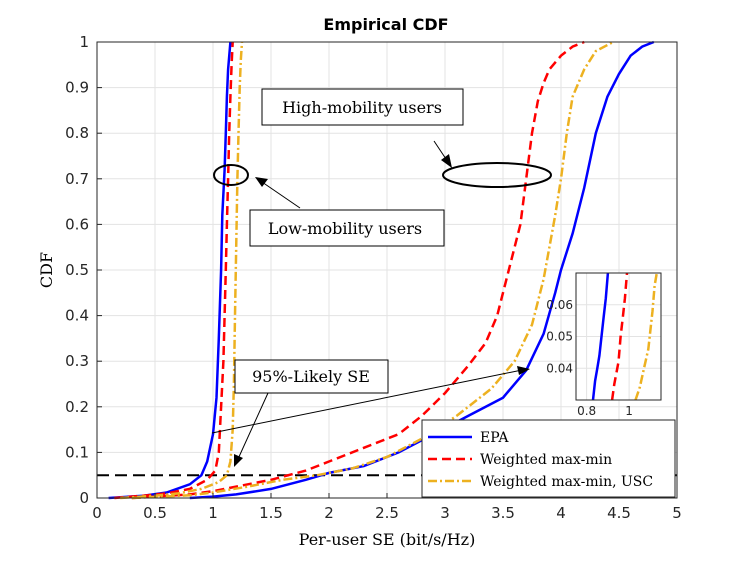  I want to click on zoom-connector-arrowhead, so click(523, 370).